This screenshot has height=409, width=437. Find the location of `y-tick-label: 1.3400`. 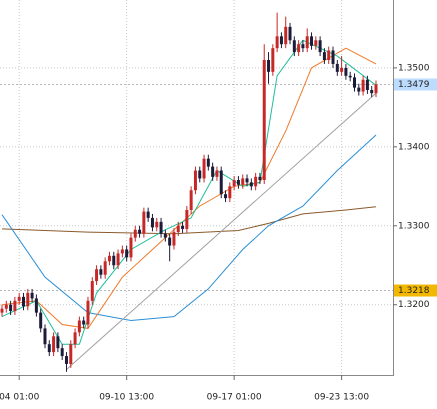

y-tick-label: 1.3400 is located at coordinates (414, 147).